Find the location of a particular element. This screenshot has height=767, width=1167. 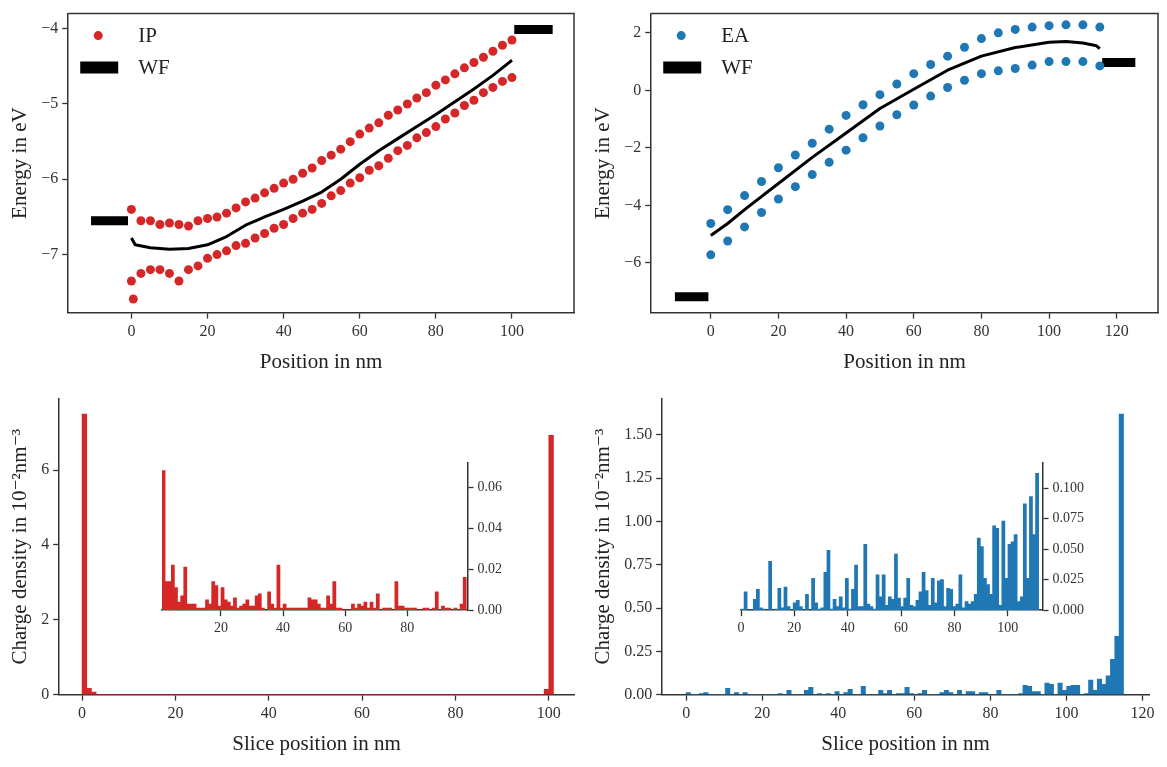

y-tick-label: −7 is located at coordinates (50, 253).